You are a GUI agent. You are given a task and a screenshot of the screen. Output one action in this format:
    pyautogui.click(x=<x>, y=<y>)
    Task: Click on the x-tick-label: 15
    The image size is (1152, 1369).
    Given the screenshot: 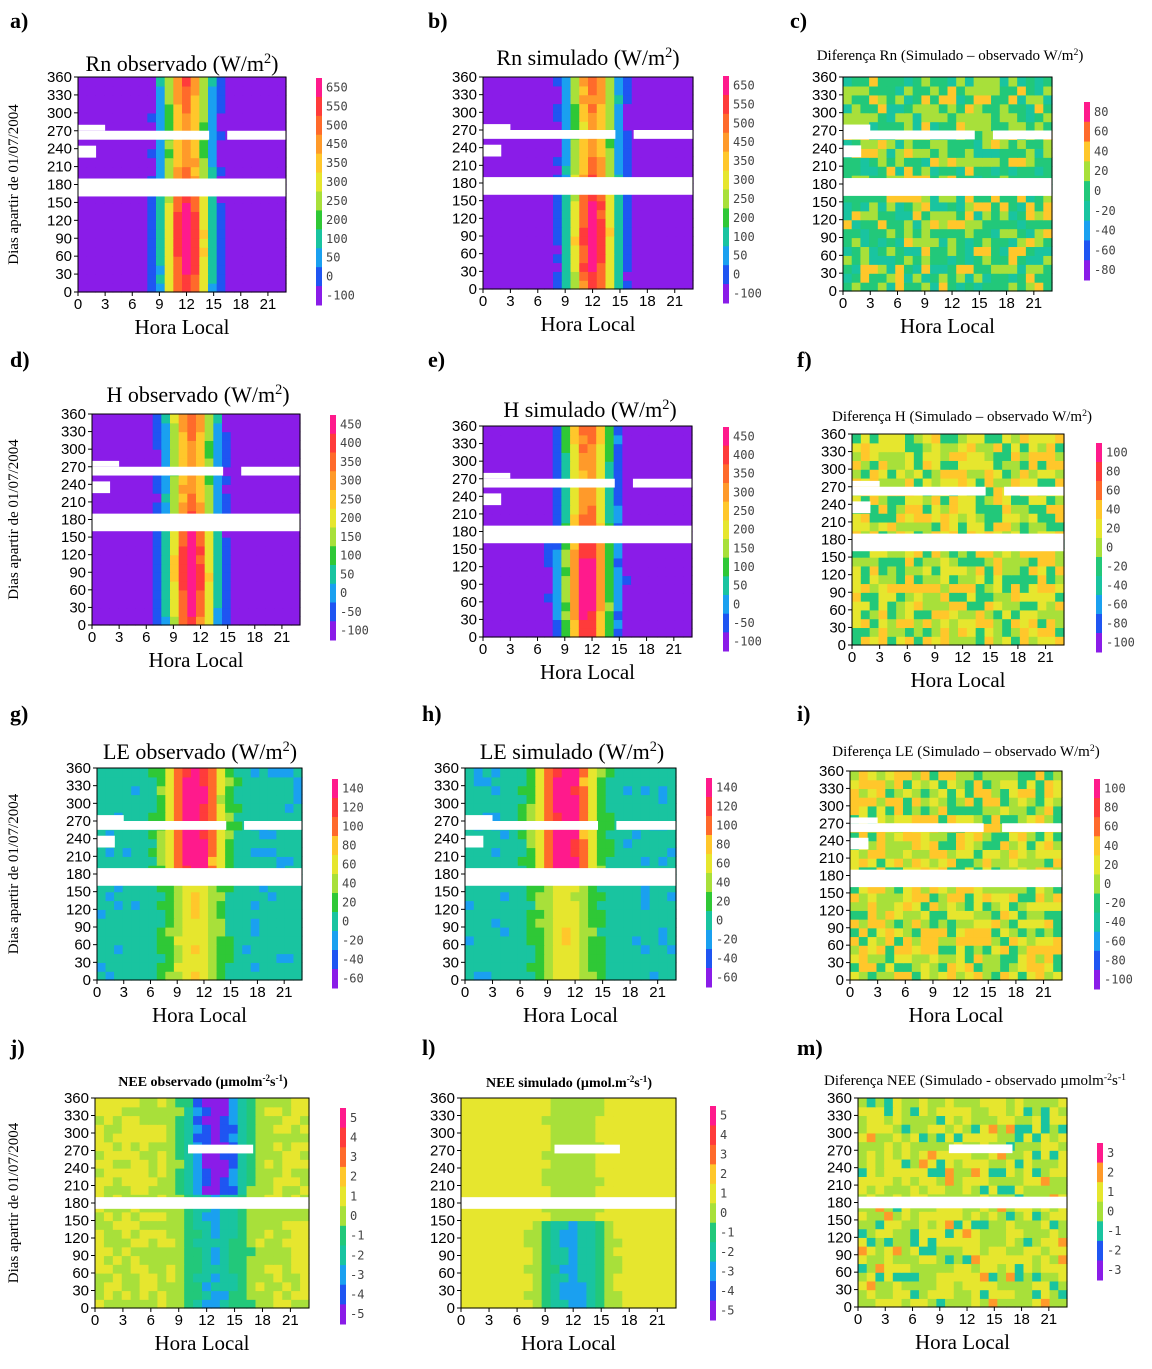 What is the action you would take?
    pyautogui.click(x=230, y=992)
    